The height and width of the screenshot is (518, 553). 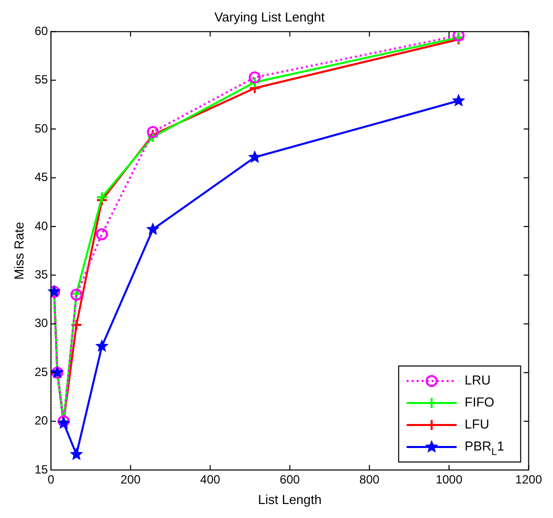 I want to click on y-tick-label: 30, so click(x=41, y=323).